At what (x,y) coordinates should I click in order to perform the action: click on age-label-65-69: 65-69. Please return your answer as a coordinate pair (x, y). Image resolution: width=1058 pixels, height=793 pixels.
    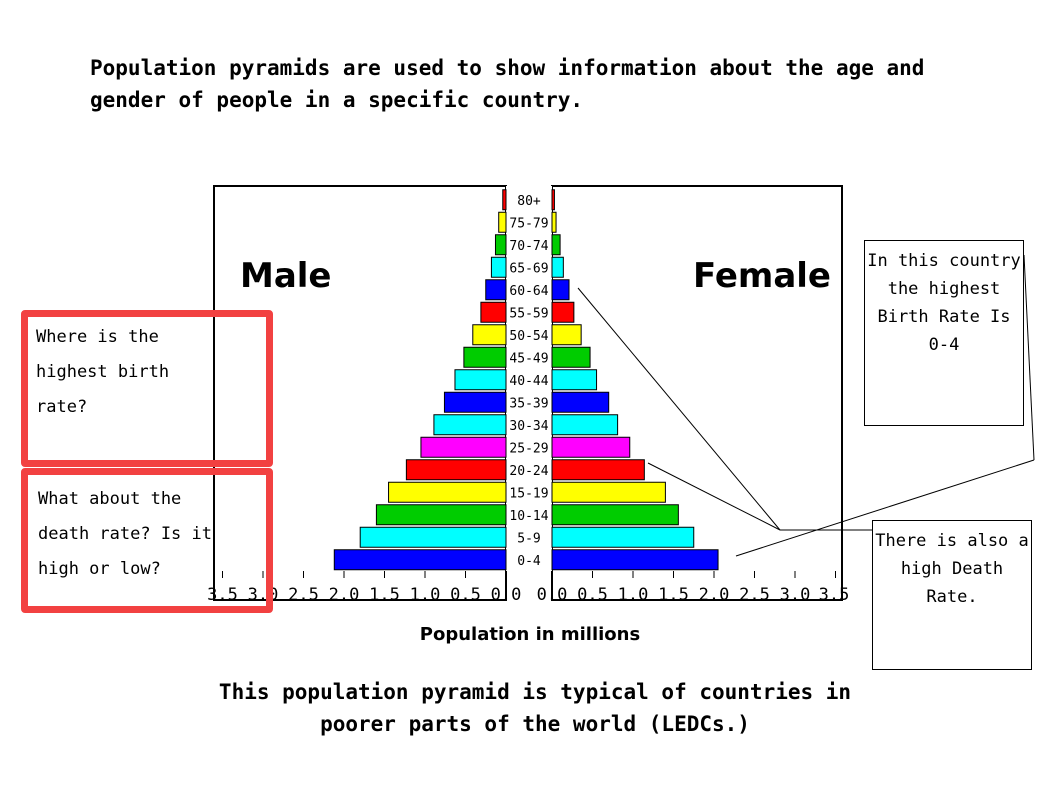
    Looking at the image, I should click on (528, 268).